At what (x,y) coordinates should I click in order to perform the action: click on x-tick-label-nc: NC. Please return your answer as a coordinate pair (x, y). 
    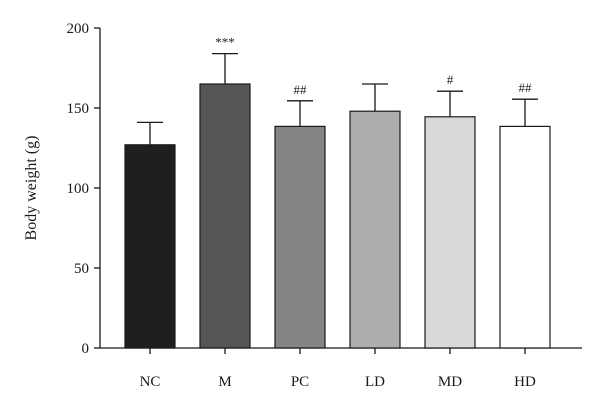
    Looking at the image, I should click on (150, 382).